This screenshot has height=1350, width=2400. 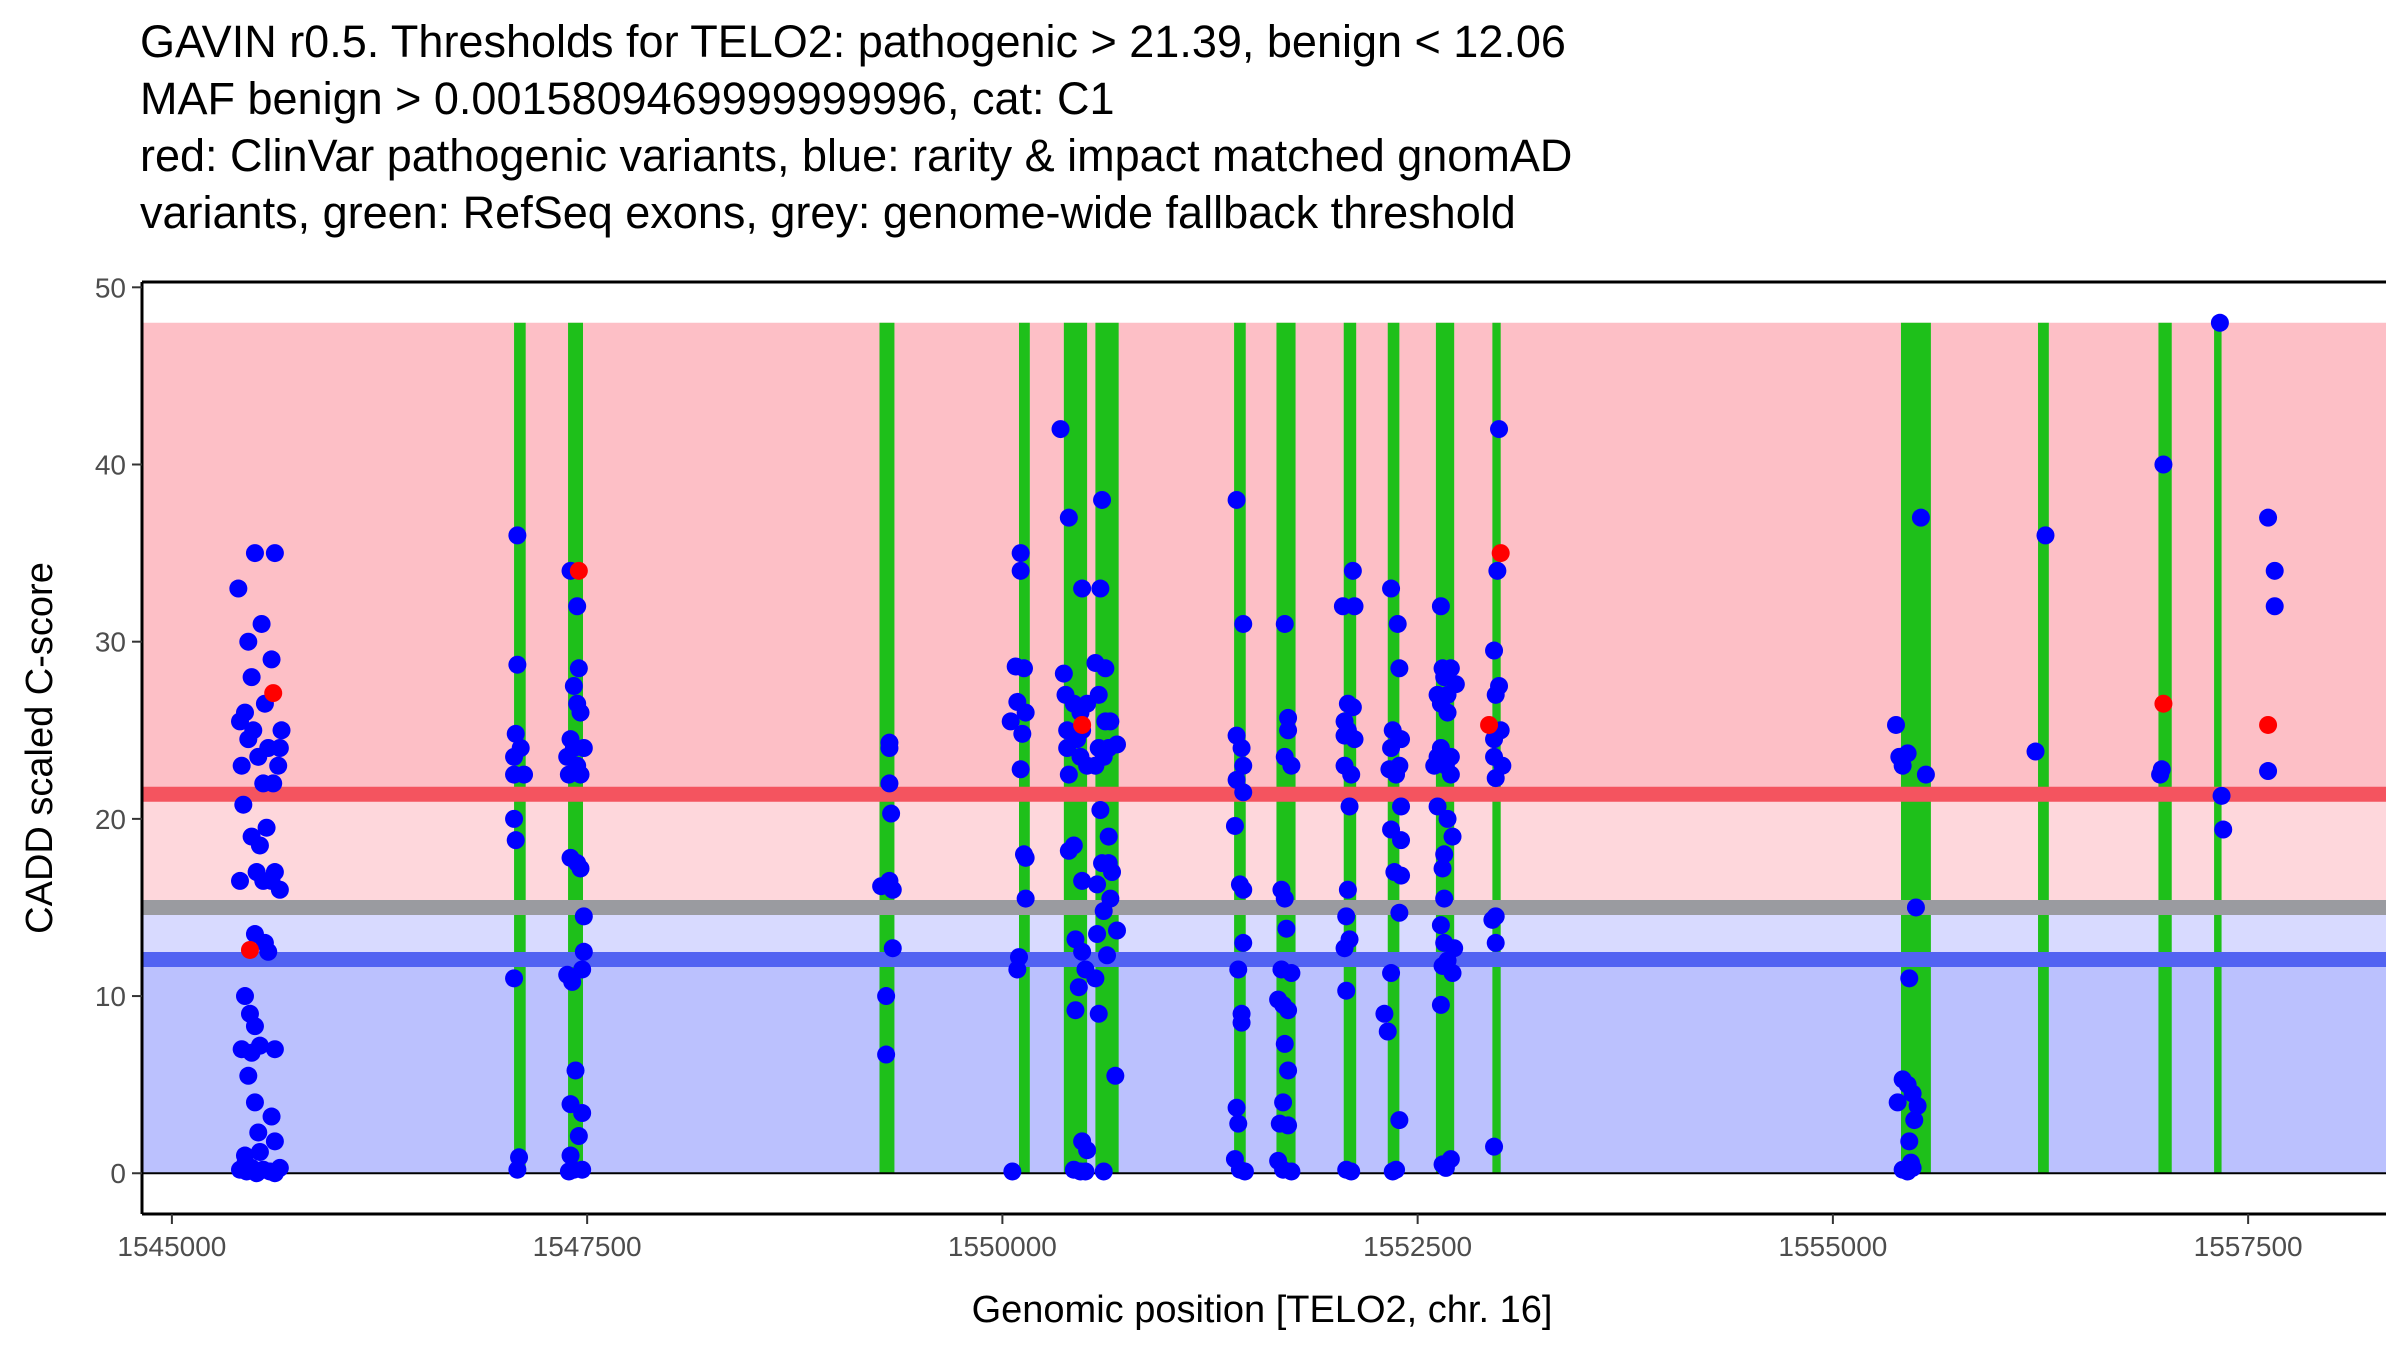 What do you see at coordinates (587, 1246) in the screenshot?
I see `x-tick-label: 1547500` at bounding box center [587, 1246].